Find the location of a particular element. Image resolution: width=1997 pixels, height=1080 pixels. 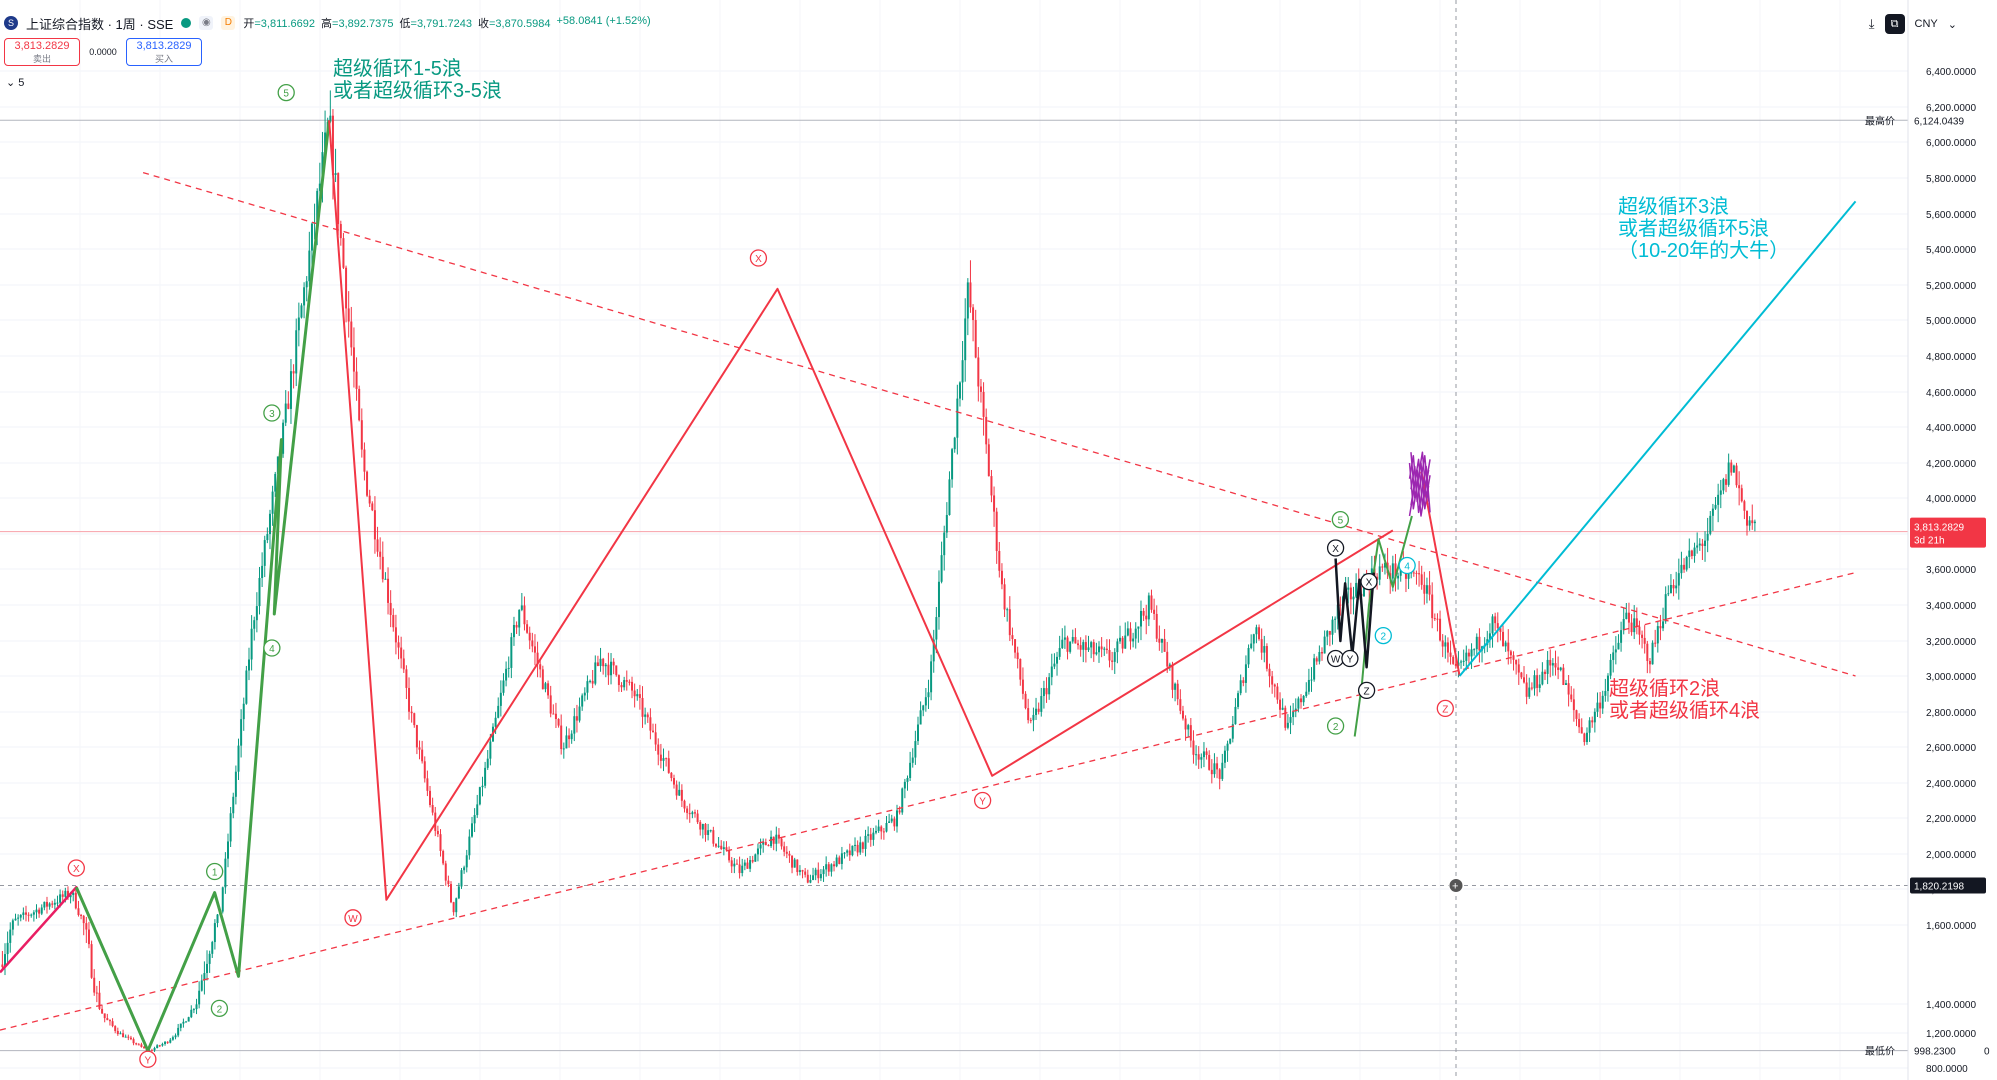

wave-label-text: Y is located at coordinates (1350, 660).